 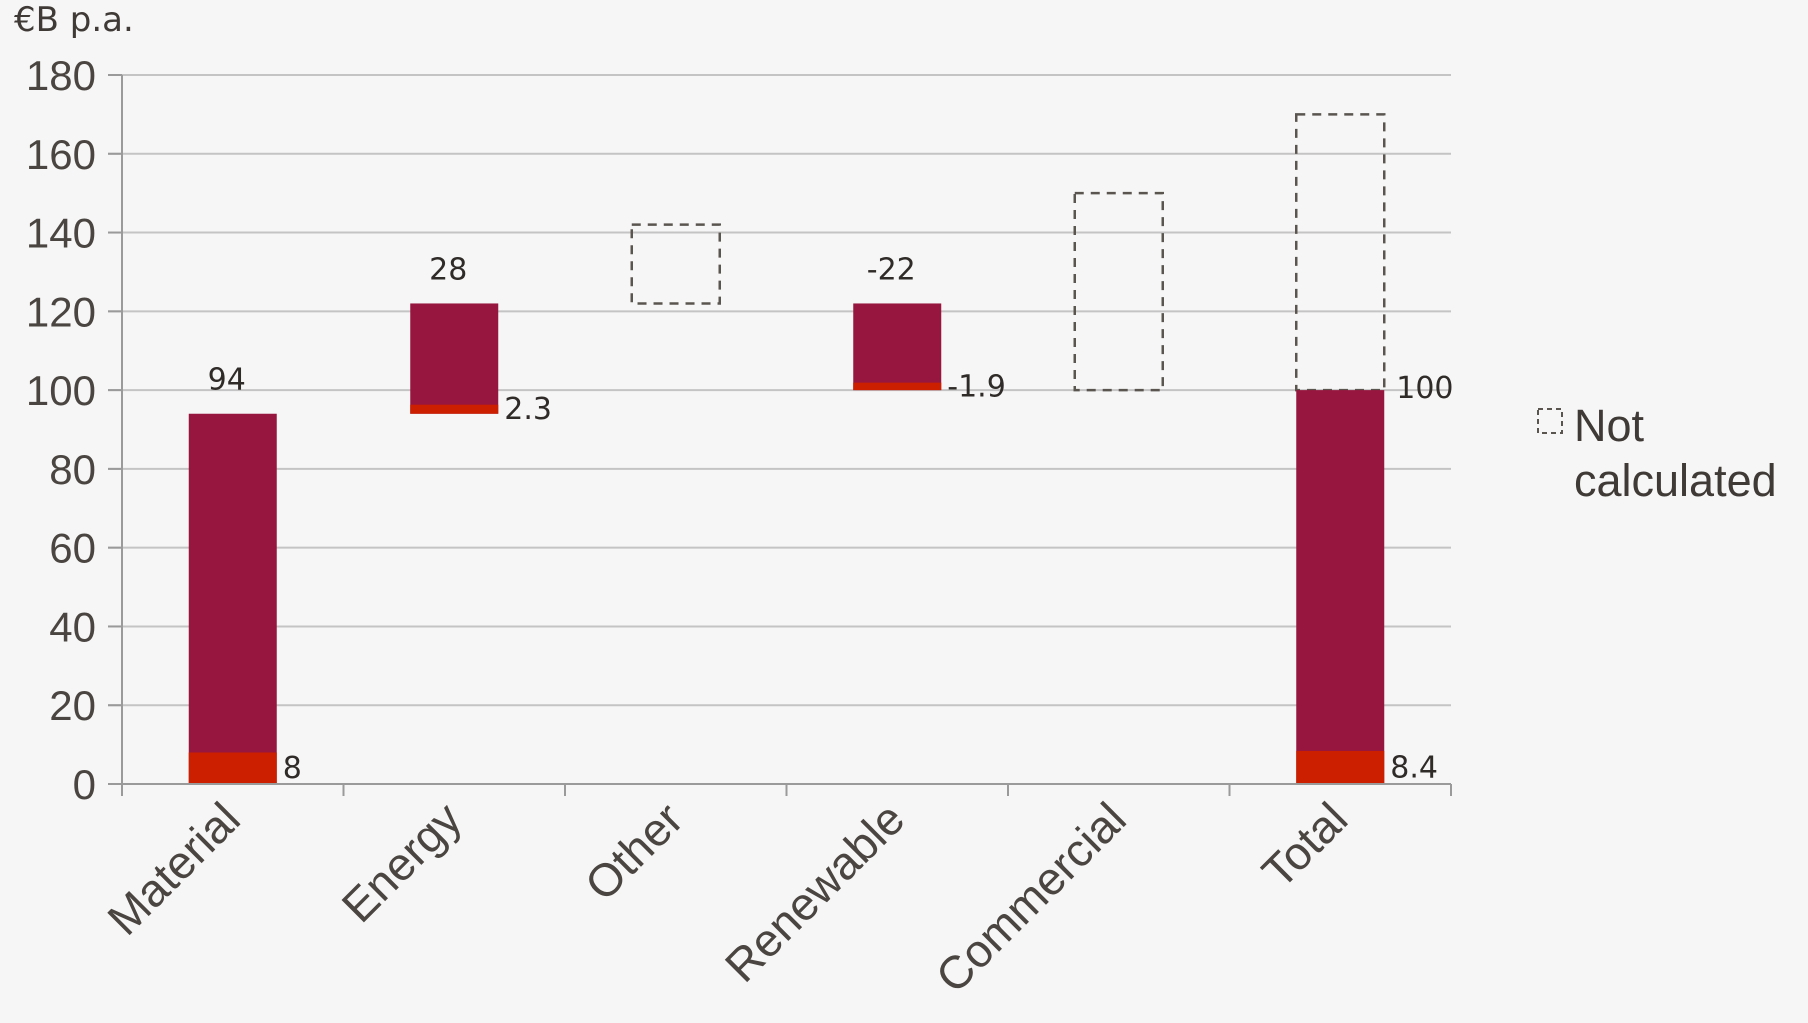 What do you see at coordinates (173, 868) in the screenshot?
I see `x-tick-label-material: Material` at bounding box center [173, 868].